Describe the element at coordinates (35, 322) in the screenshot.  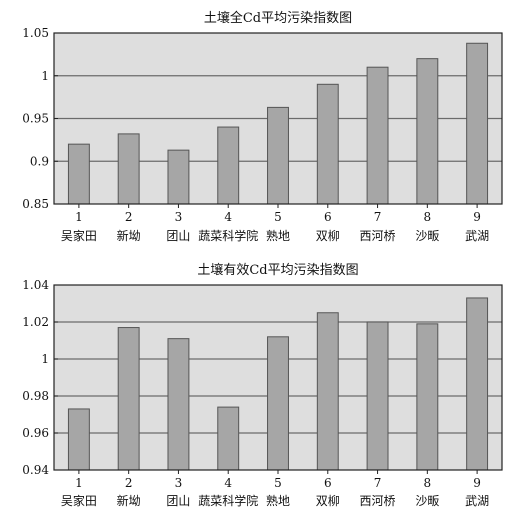
I see `y-tick-label: 1.02` at that location.